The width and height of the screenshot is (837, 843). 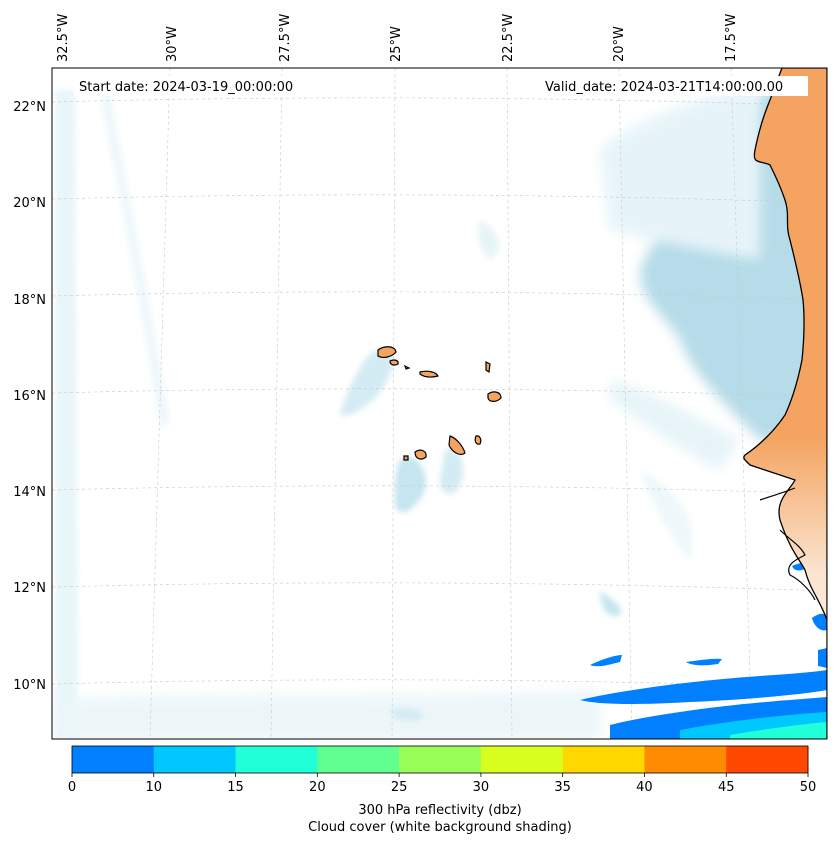 I want to click on colorbar-label-line2: Cloud cover (white background shading), so click(x=440, y=827).